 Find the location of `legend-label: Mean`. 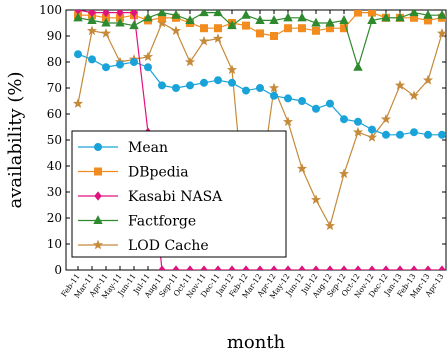

legend-label: Mean is located at coordinates (148, 148).